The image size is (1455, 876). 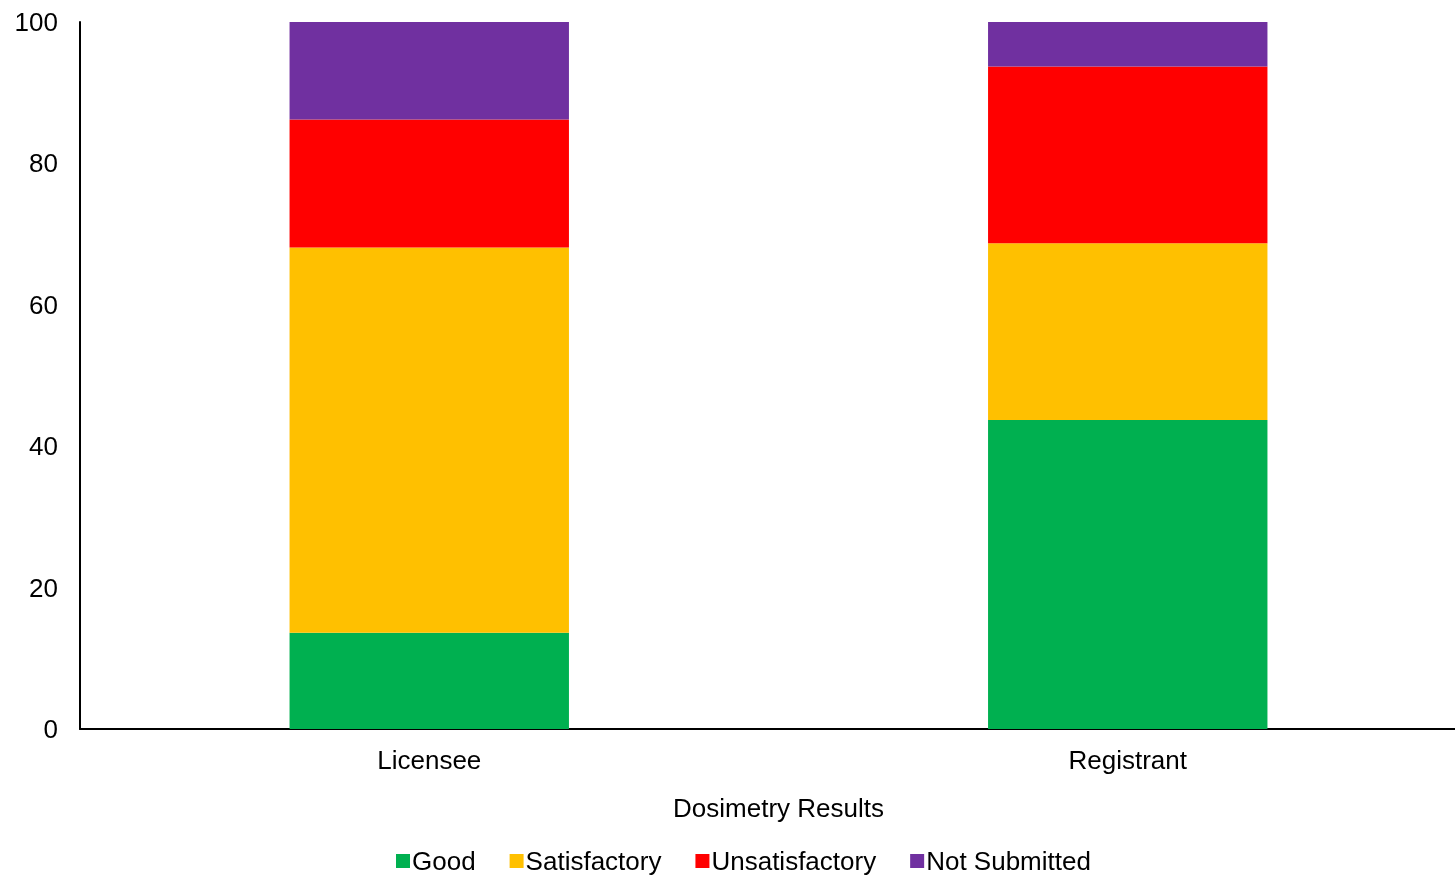 I want to click on legend-label: Unsatisfactory, so click(x=794, y=861).